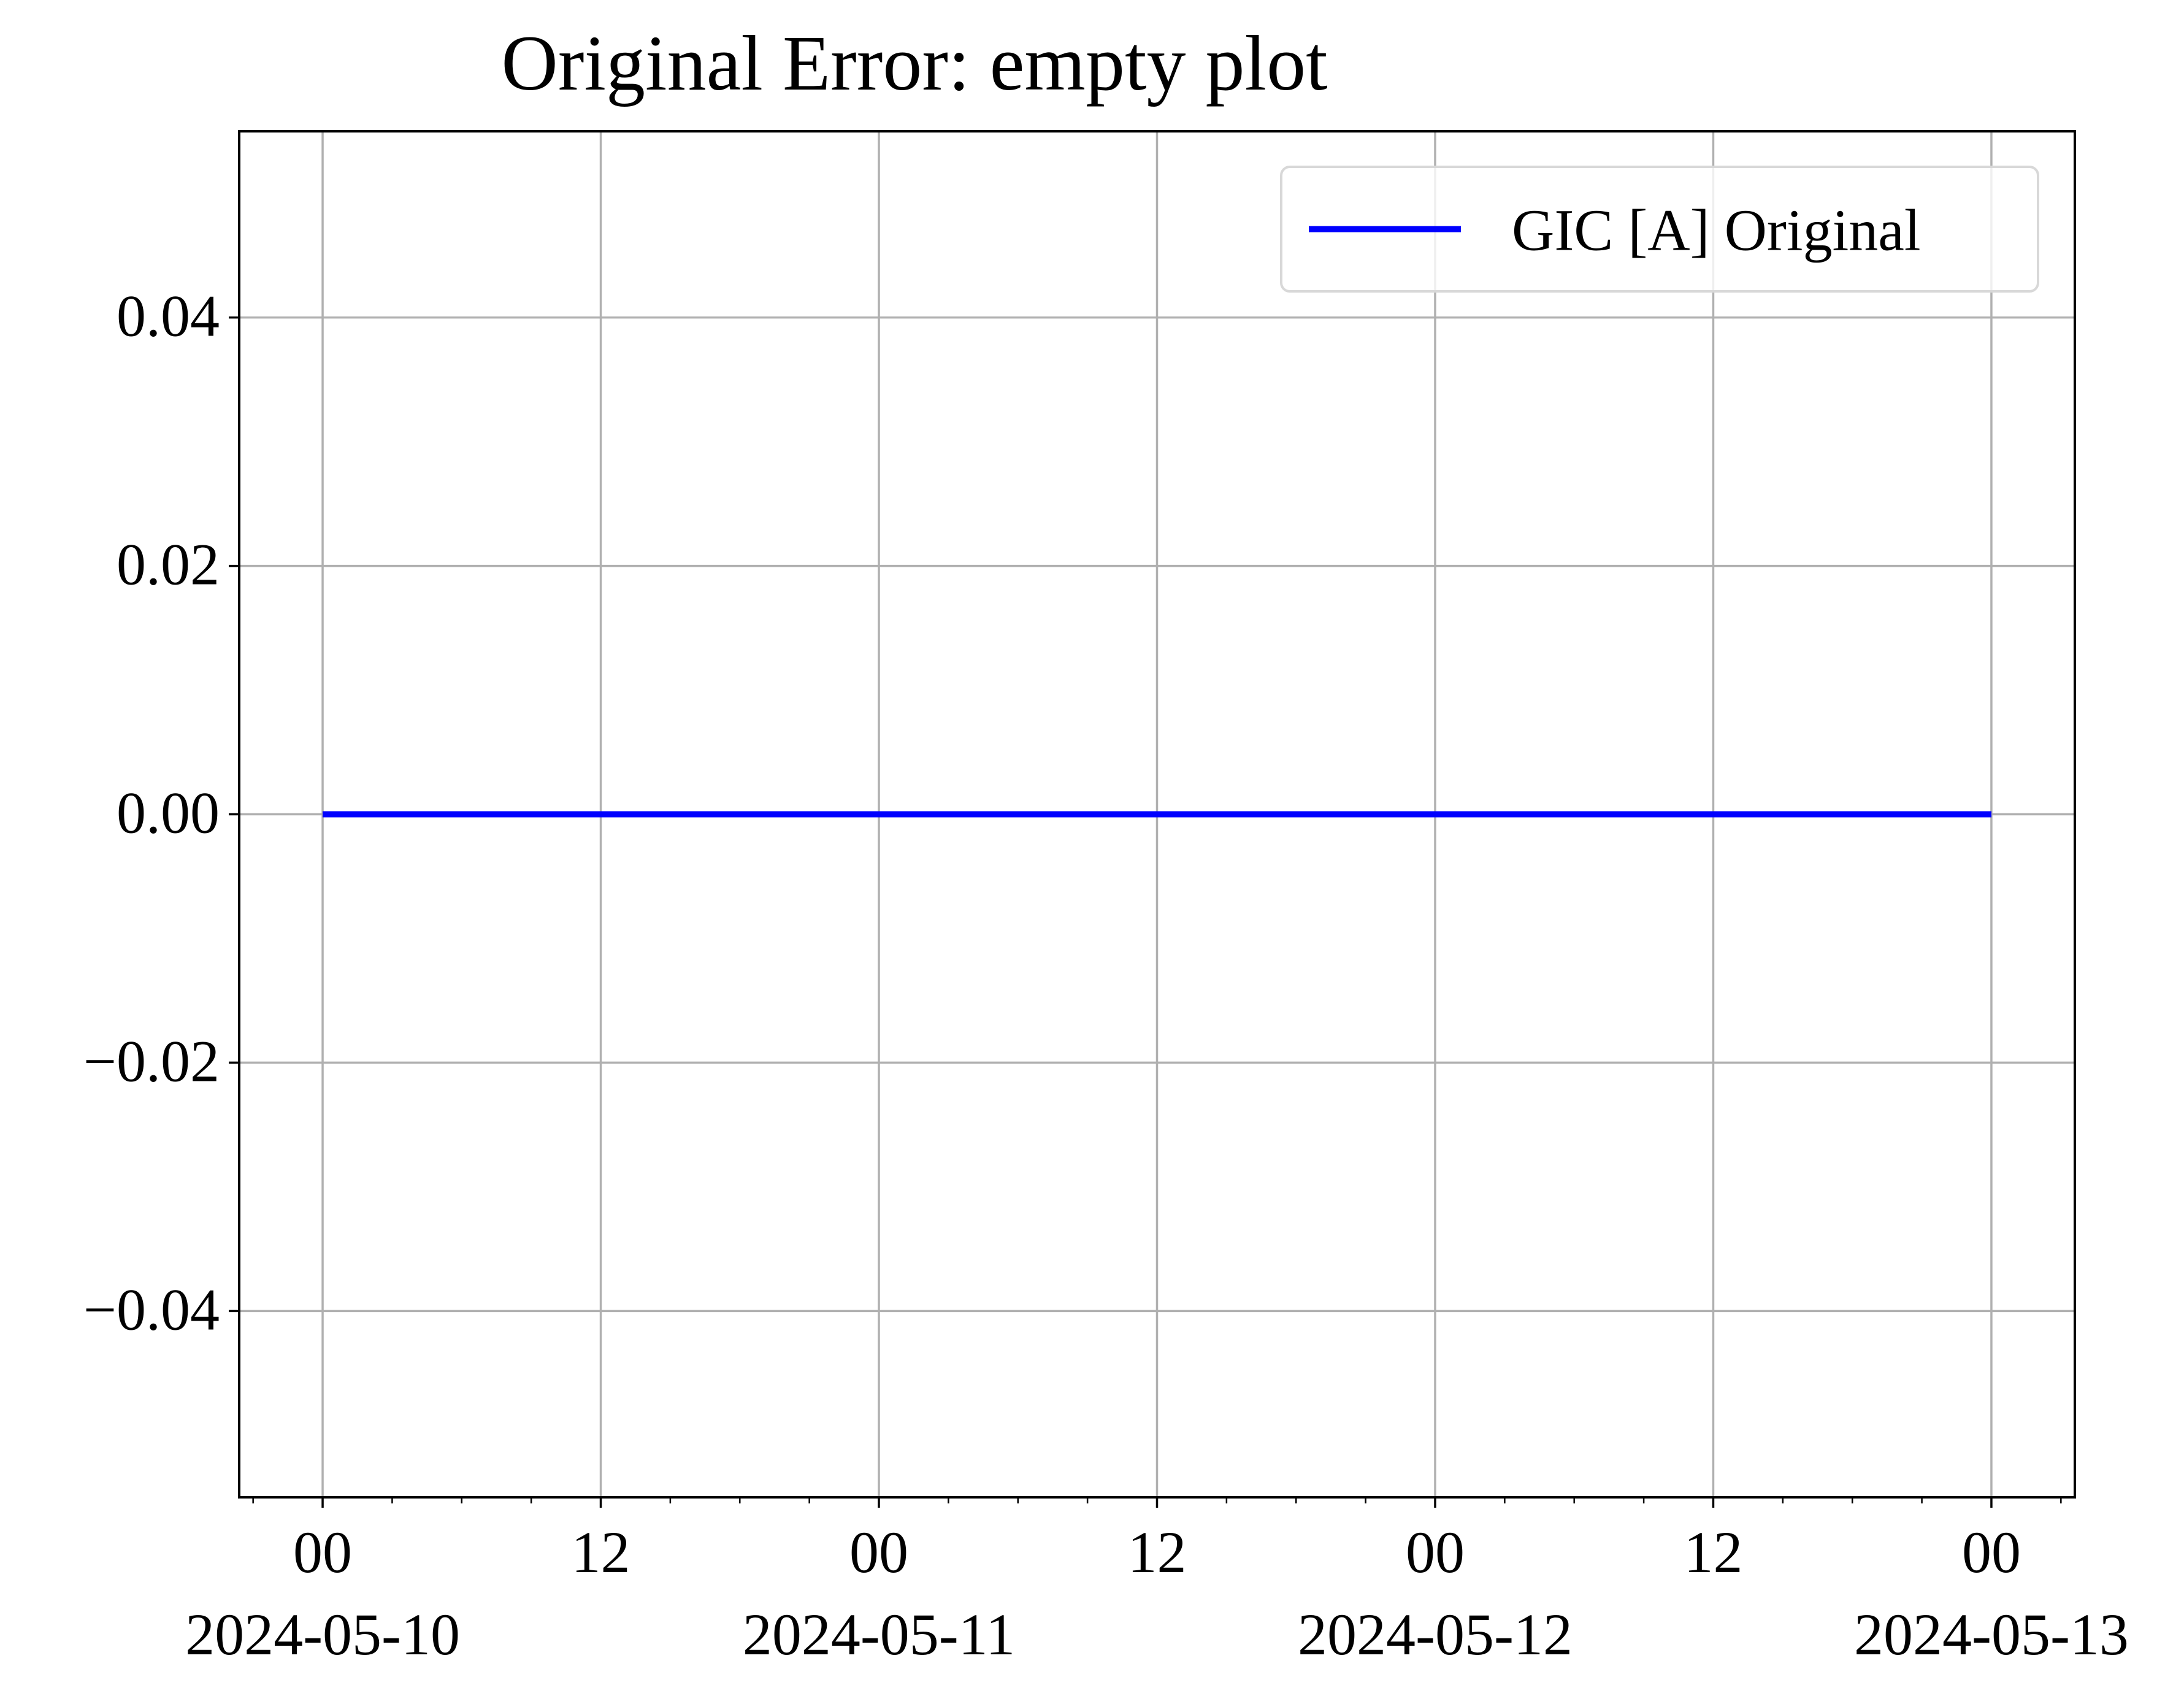 The width and height of the screenshot is (2184, 1704). I want to click on legend: GIC [A] Original, so click(1659, 229).